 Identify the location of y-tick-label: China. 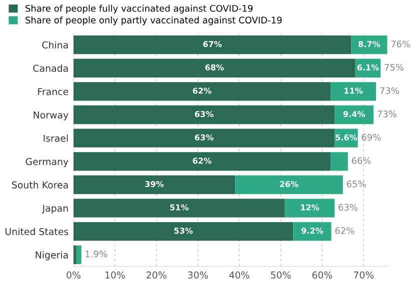
(55, 45).